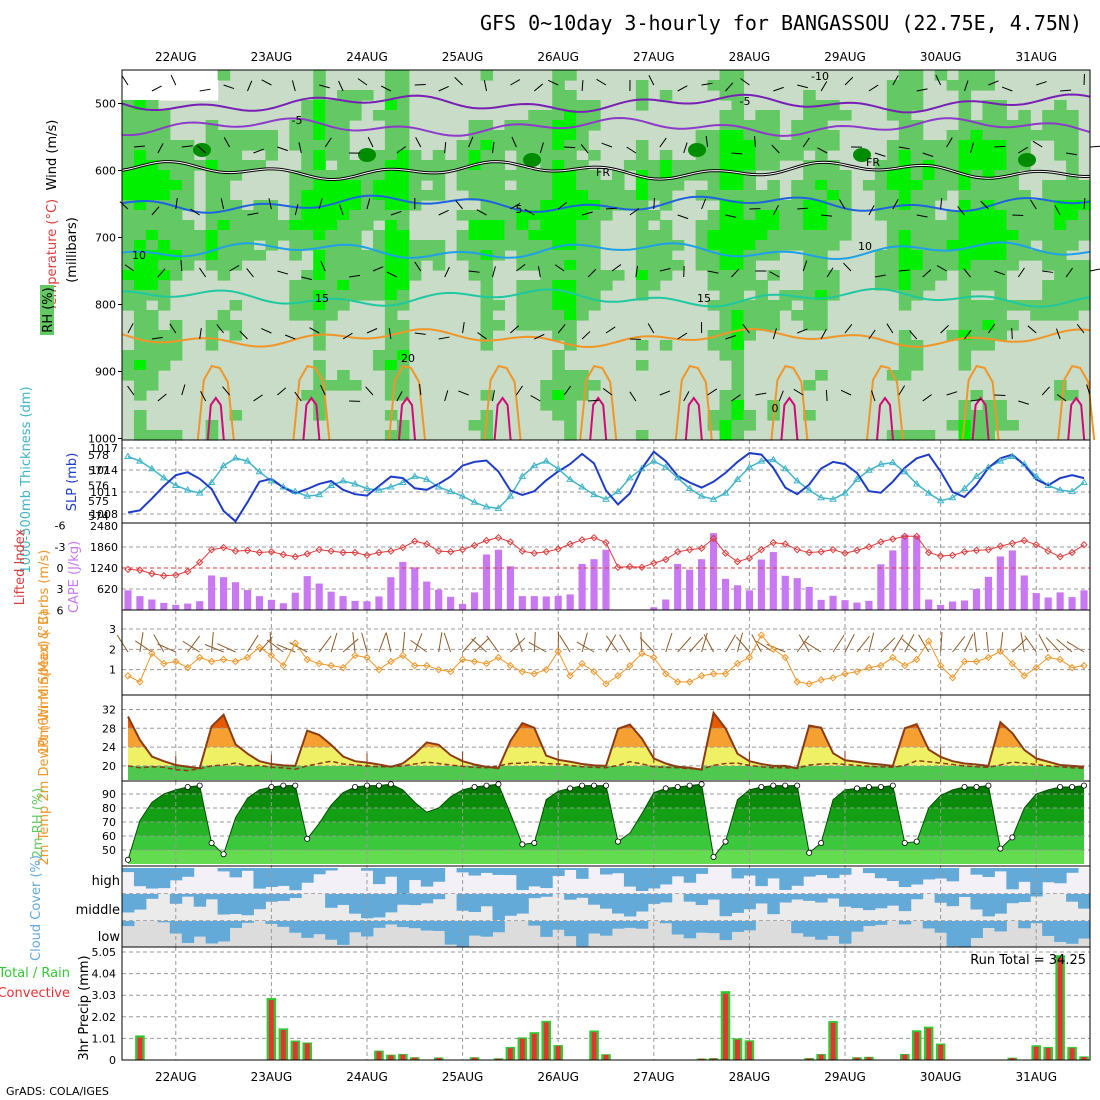 The width and height of the screenshot is (1100, 1100). What do you see at coordinates (98, 910) in the screenshot?
I see `cloud-layer-label: middle` at bounding box center [98, 910].